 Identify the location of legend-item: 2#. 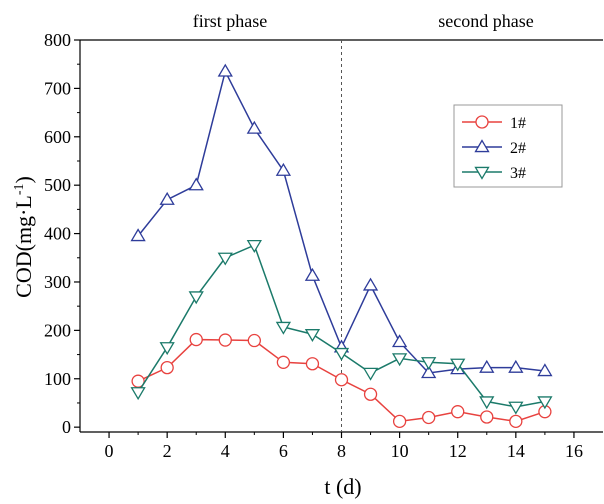
(494, 148).